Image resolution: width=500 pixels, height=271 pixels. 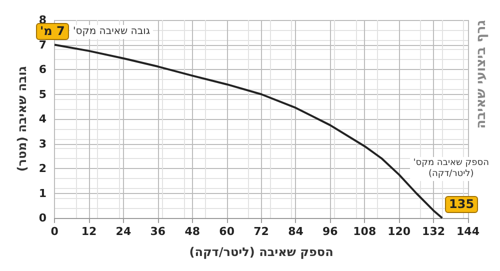 What do you see at coordinates (42, 45) in the screenshot?
I see `y-tick-label: 7` at bounding box center [42, 45].